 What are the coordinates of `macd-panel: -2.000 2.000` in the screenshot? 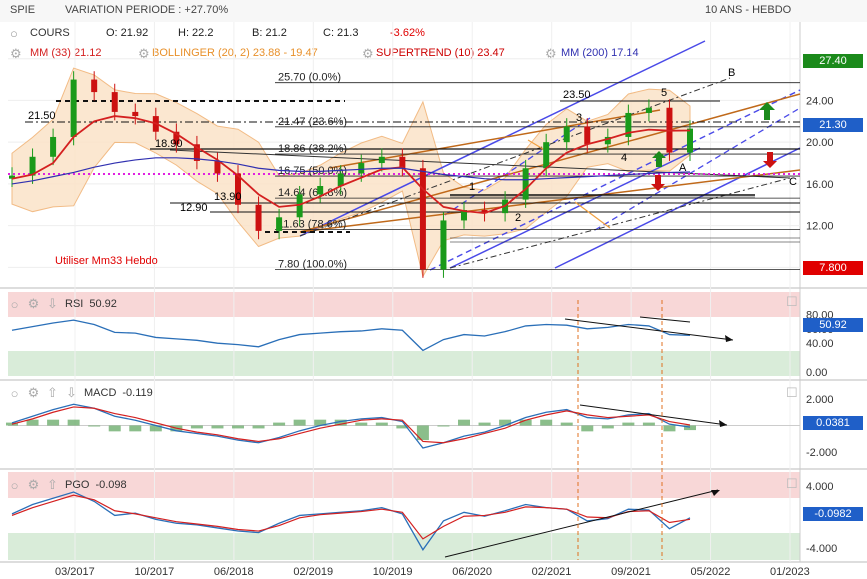 It's located at (421, 426).